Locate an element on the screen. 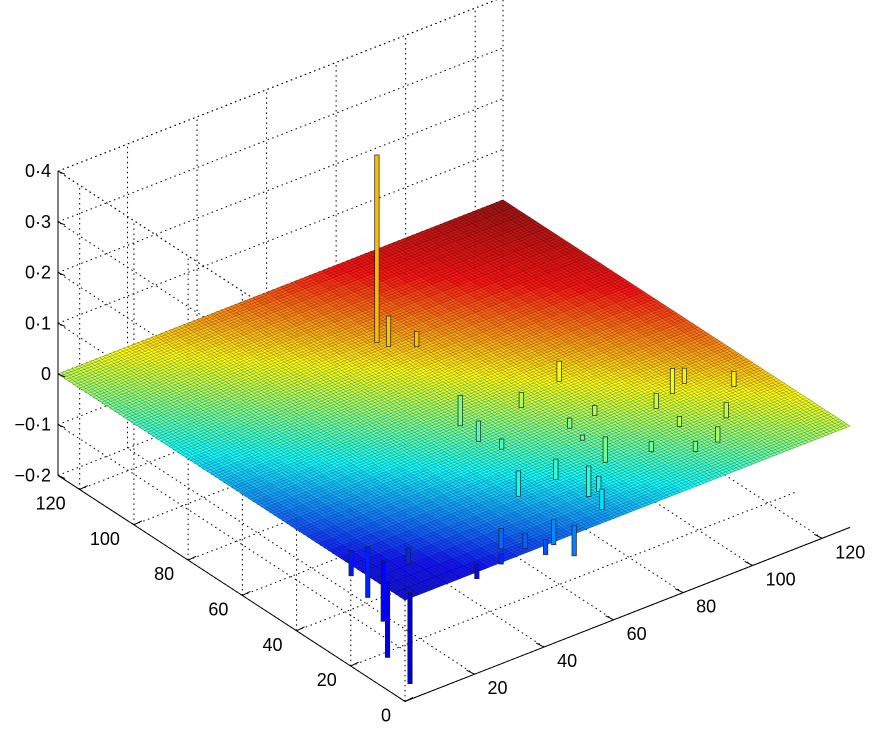 This screenshot has width=881, height=735. z-tick-label: 0·2 is located at coordinates (38, 273).